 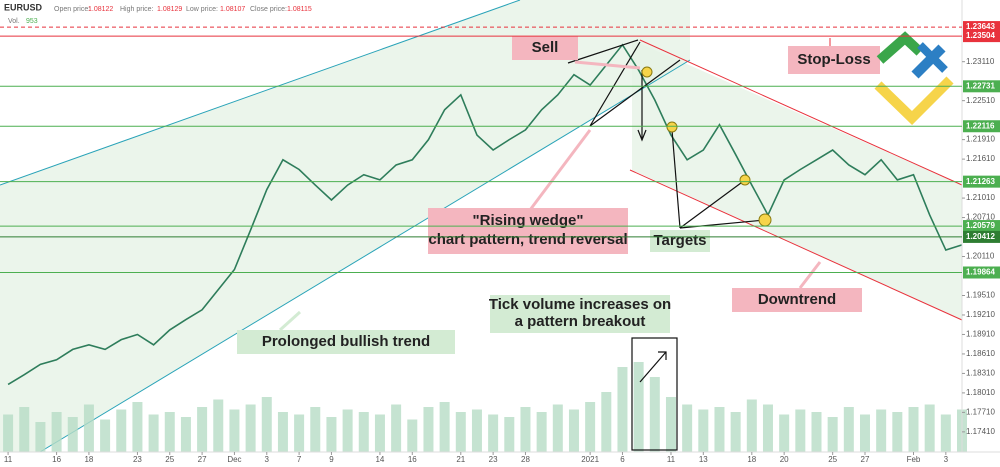 I want to click on level-label: 1.22731, so click(x=980, y=85).